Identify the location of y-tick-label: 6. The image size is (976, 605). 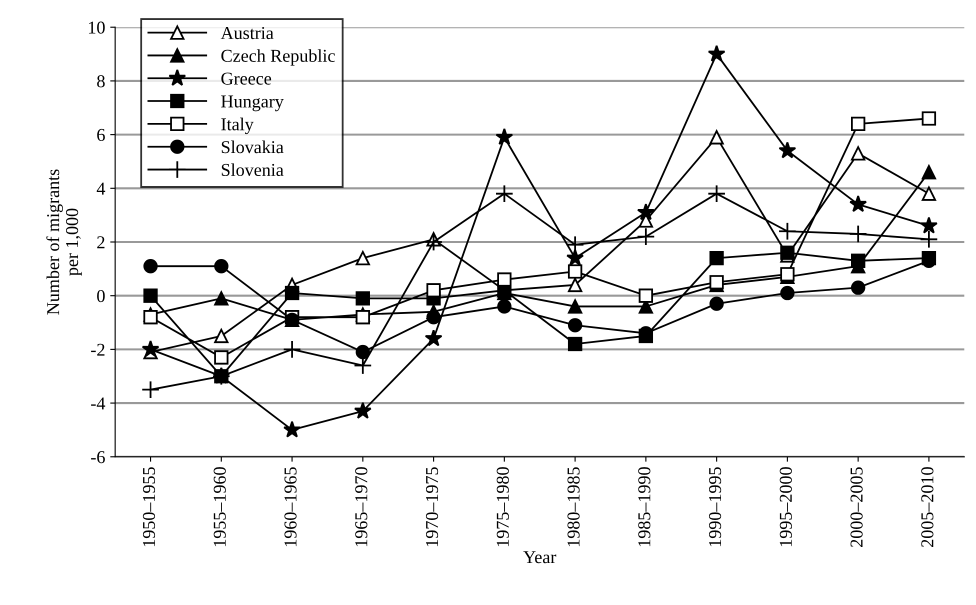
(101, 135).